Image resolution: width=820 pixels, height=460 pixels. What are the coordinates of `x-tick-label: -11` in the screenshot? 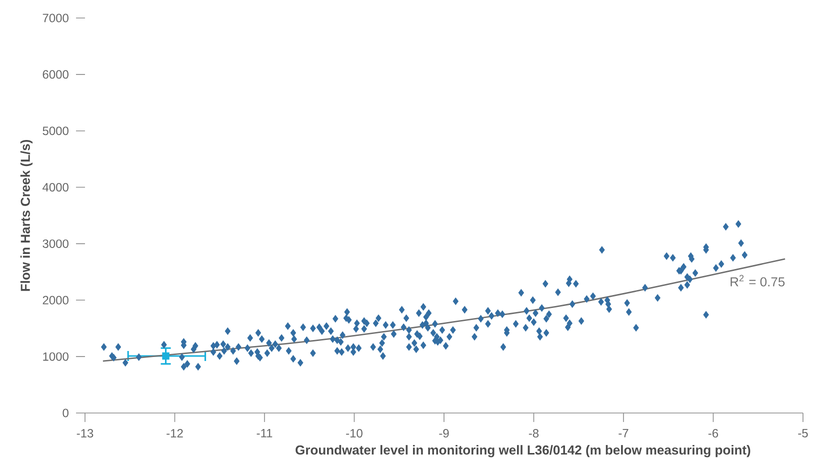 It's located at (264, 433).